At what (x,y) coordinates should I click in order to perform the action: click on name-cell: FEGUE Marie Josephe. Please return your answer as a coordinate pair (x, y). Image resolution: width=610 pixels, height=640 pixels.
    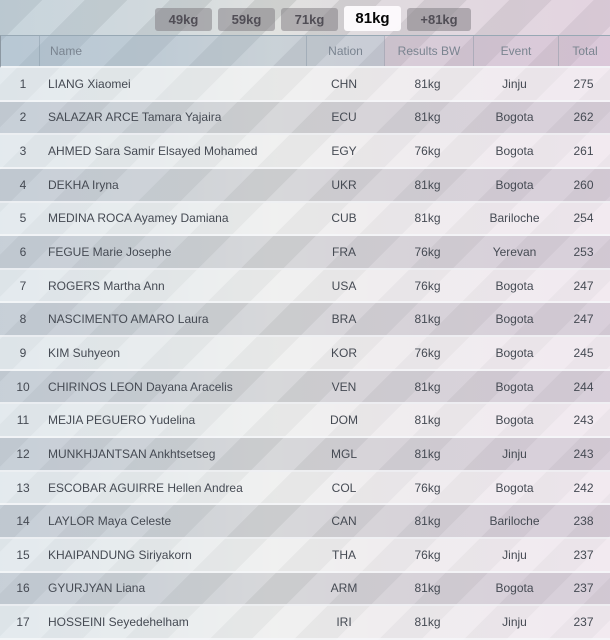
    Looking at the image, I should click on (110, 252).